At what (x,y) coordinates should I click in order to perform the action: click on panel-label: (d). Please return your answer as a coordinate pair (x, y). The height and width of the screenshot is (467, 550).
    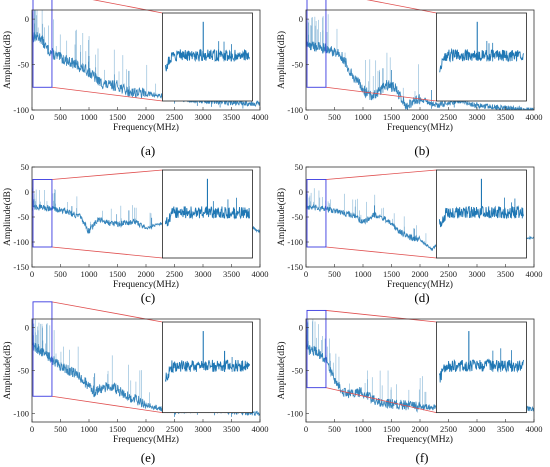
    Looking at the image, I should click on (421, 297).